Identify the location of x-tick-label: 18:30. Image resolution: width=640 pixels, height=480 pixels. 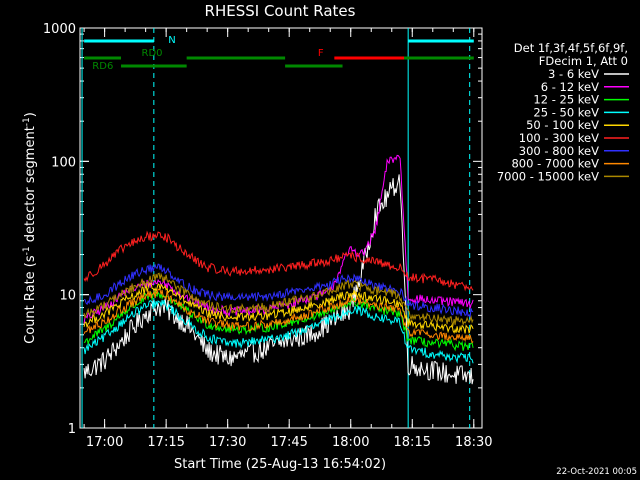
(473, 442).